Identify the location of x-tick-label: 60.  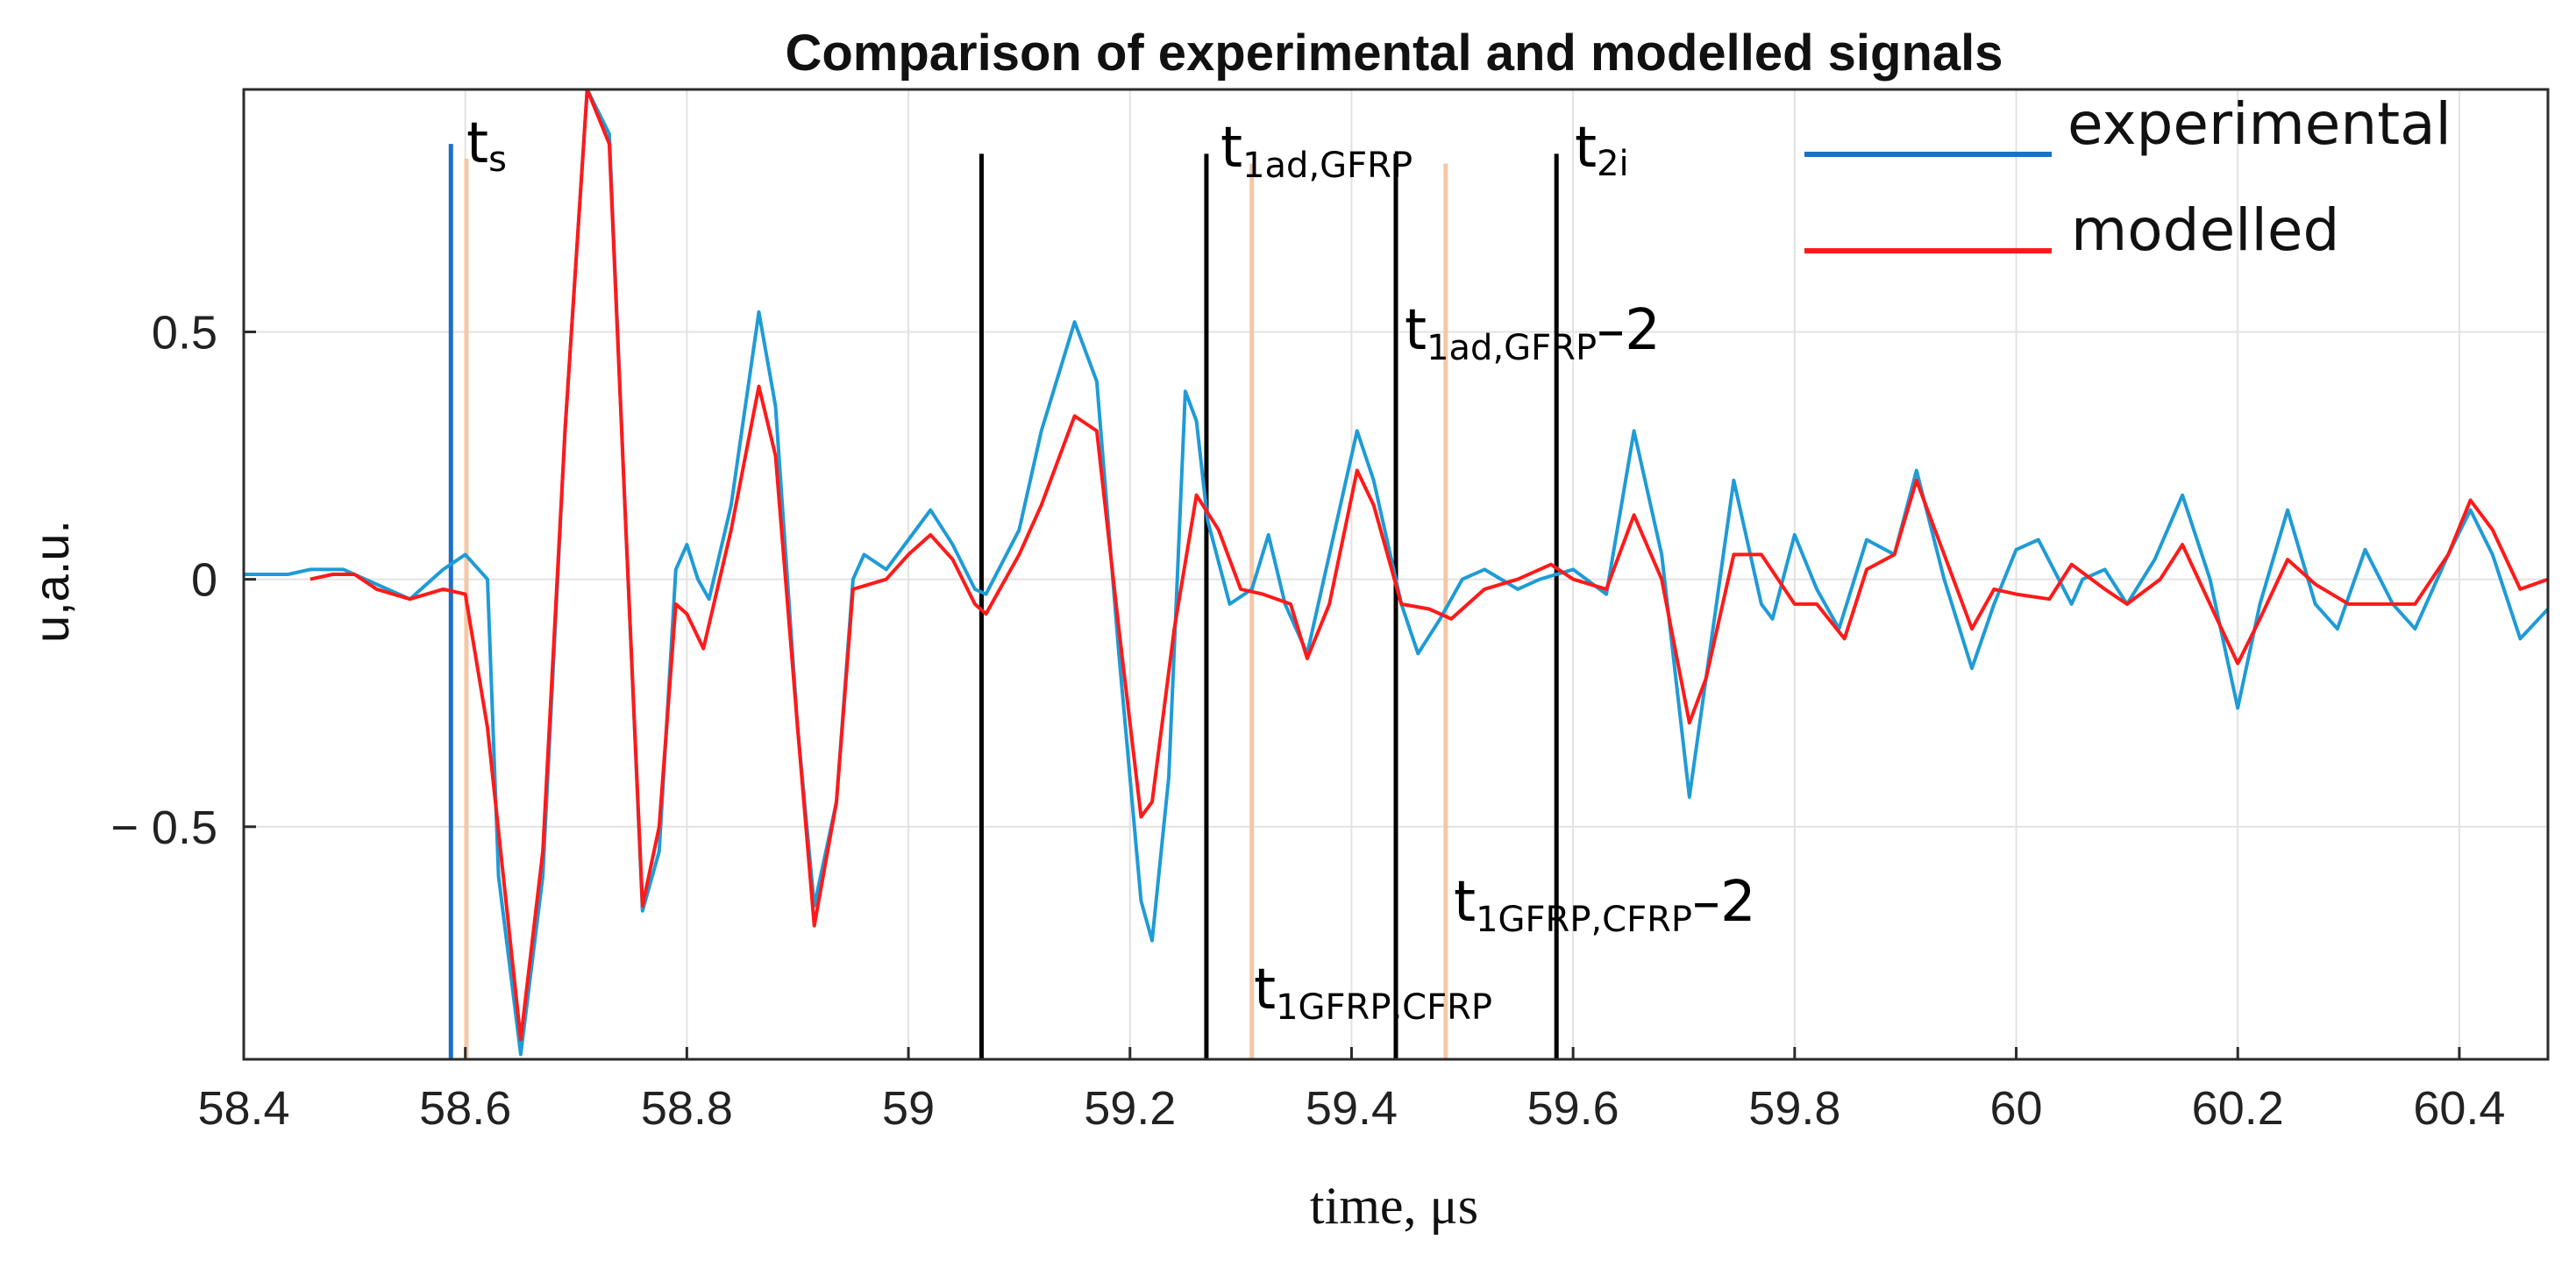
(2015, 1108).